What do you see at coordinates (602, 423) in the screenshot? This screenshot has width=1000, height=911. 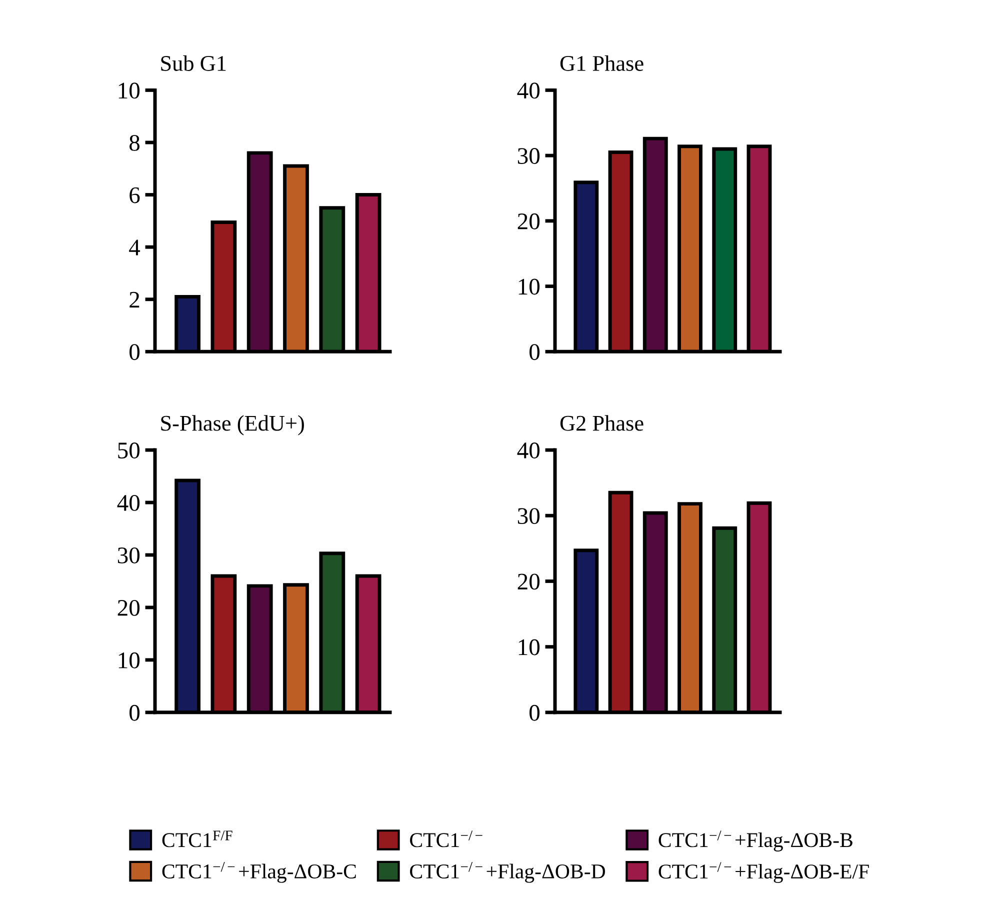 I see `chart-title: G2 Phase` at bounding box center [602, 423].